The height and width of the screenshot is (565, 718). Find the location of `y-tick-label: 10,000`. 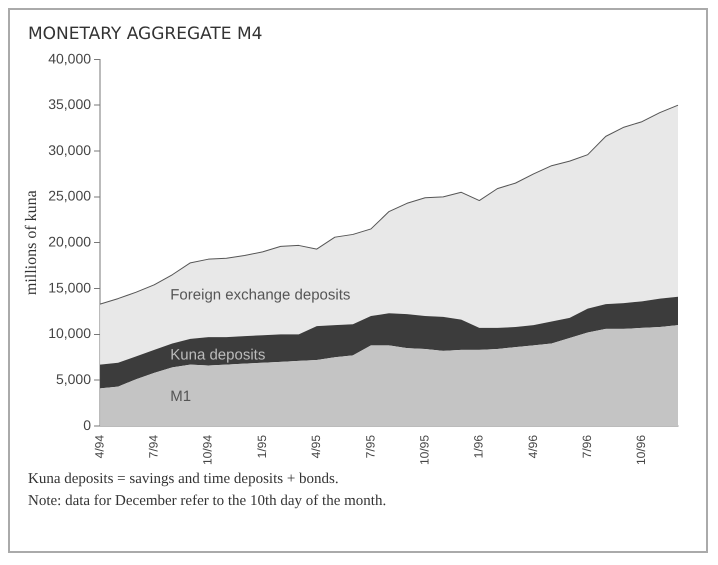

y-tick-label: 10,000 is located at coordinates (70, 333).